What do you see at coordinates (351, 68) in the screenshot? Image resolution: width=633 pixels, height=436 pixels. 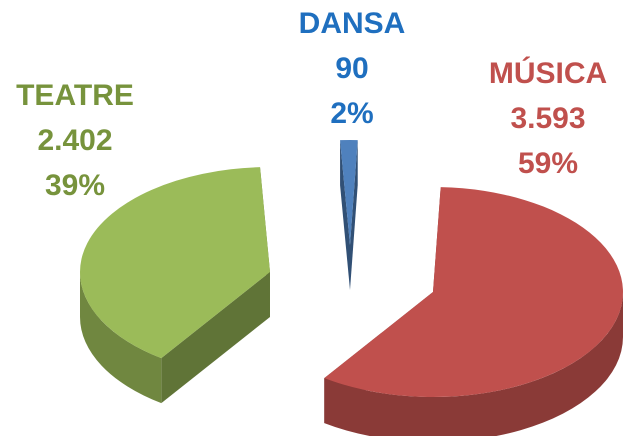 I see `slice-label-value: 90` at bounding box center [351, 68].